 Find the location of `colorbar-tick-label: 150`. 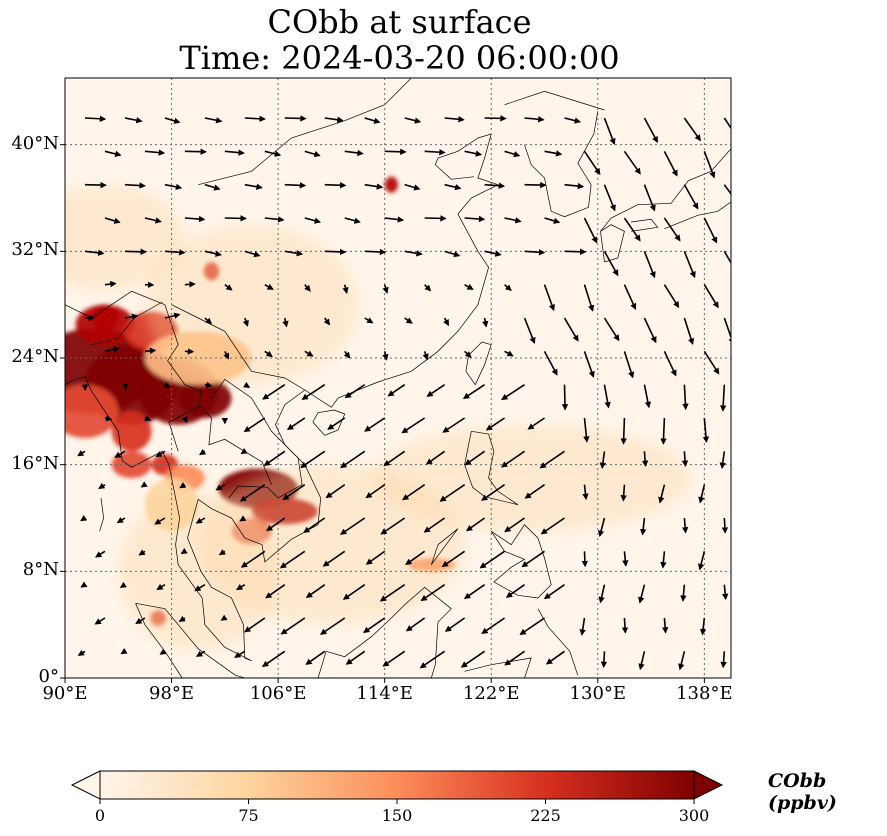

colorbar-tick-label: 150 is located at coordinates (397, 815).